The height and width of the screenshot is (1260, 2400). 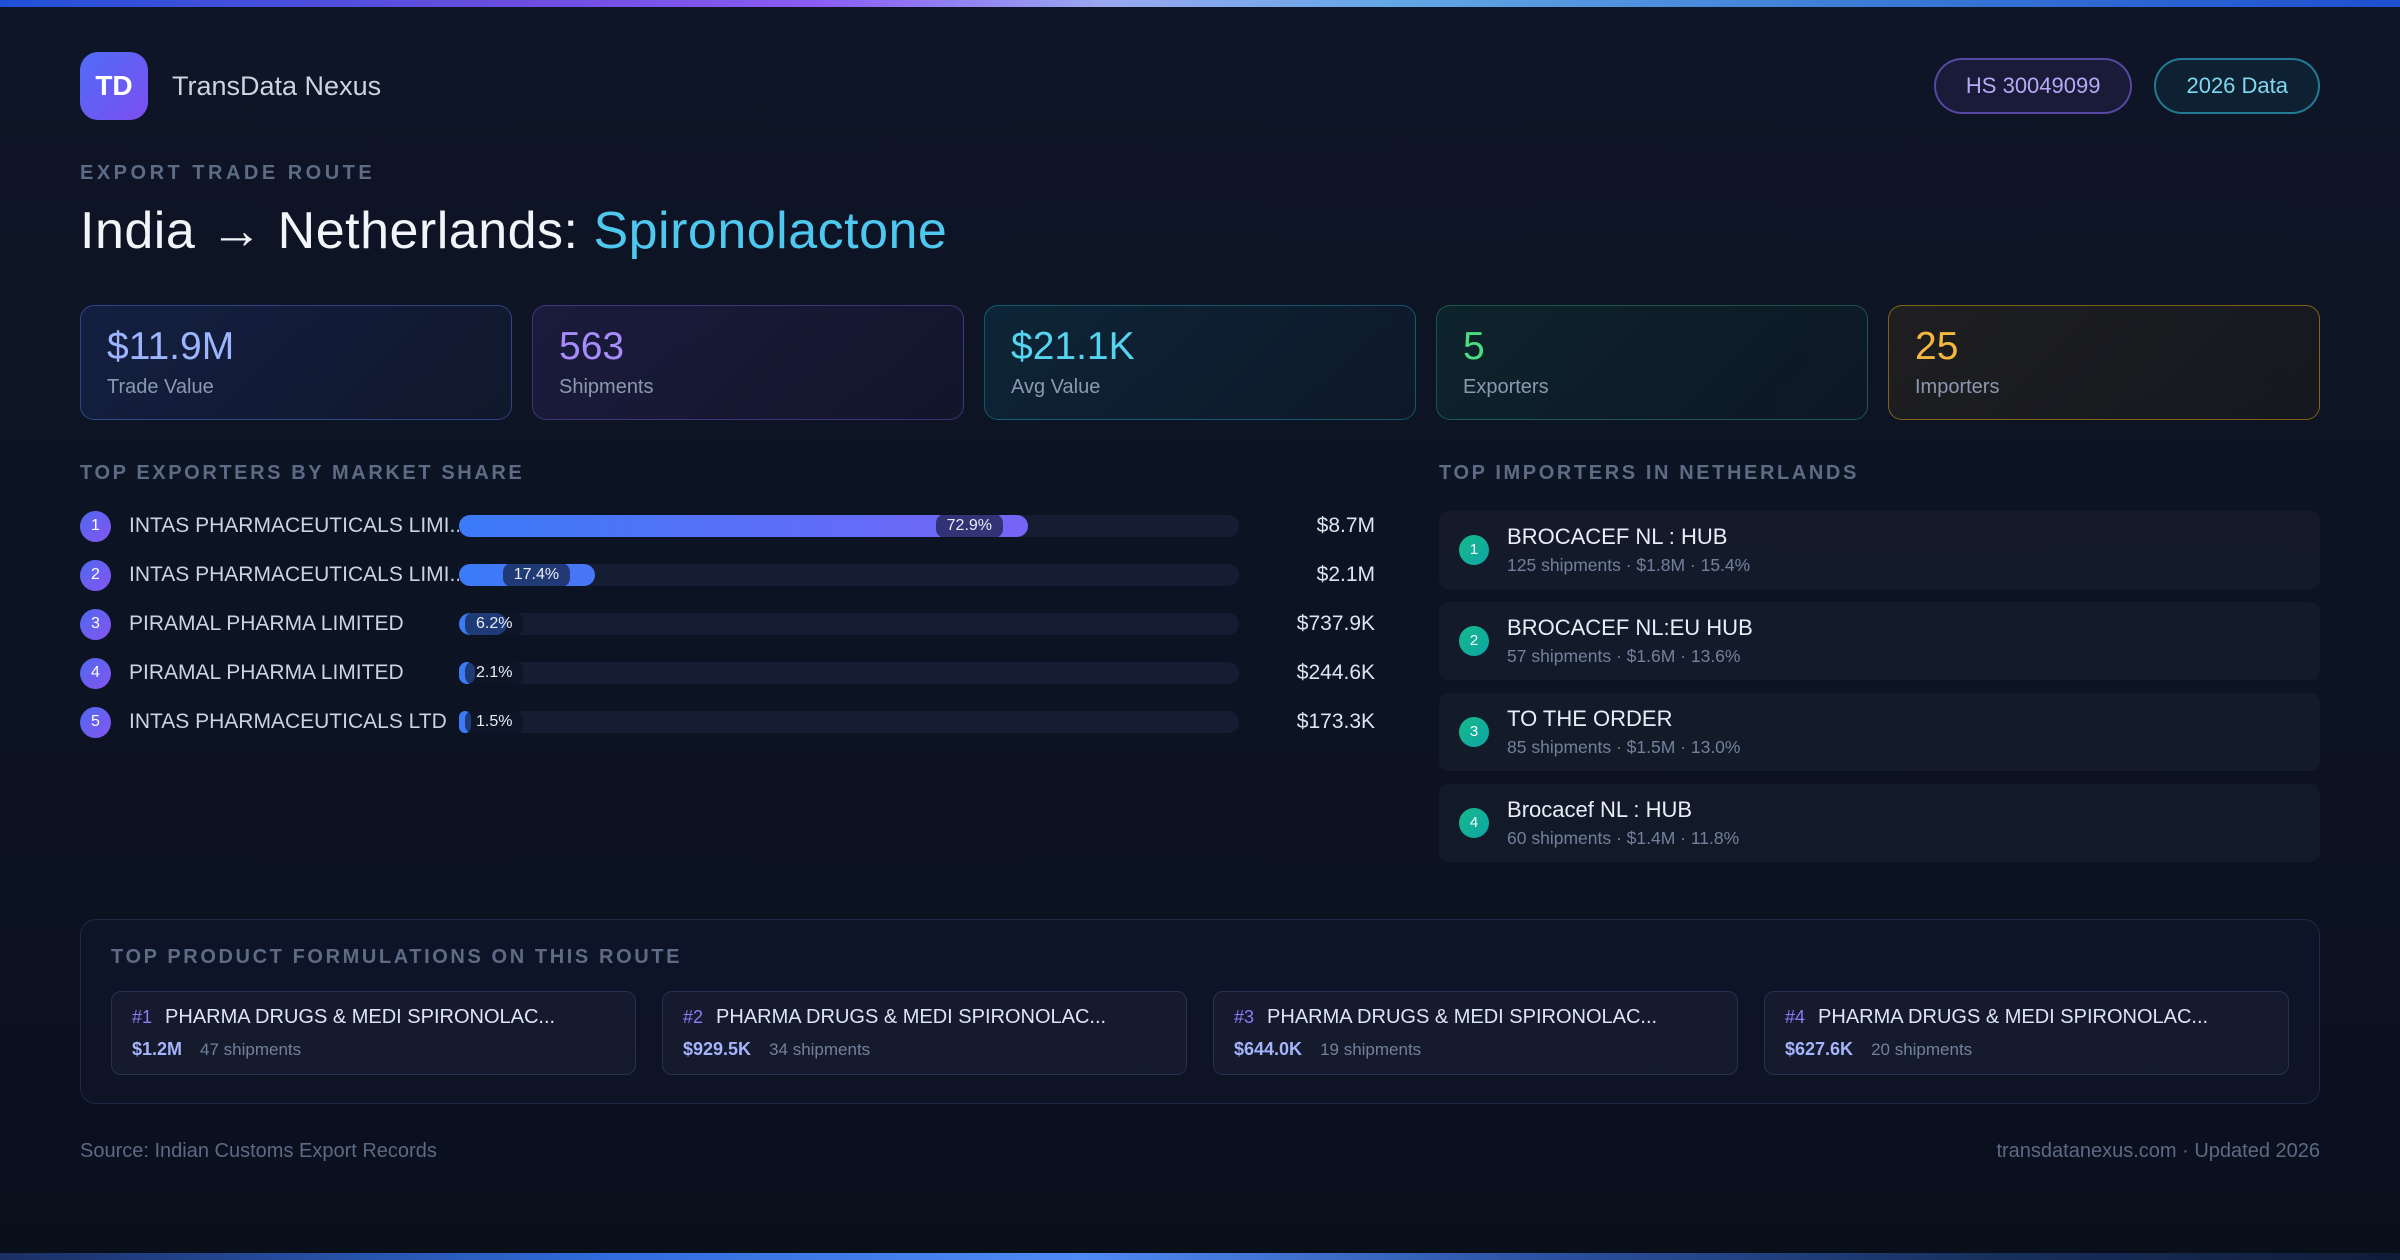 I want to click on exporter-value: $244.6K, so click(x=1336, y=673).